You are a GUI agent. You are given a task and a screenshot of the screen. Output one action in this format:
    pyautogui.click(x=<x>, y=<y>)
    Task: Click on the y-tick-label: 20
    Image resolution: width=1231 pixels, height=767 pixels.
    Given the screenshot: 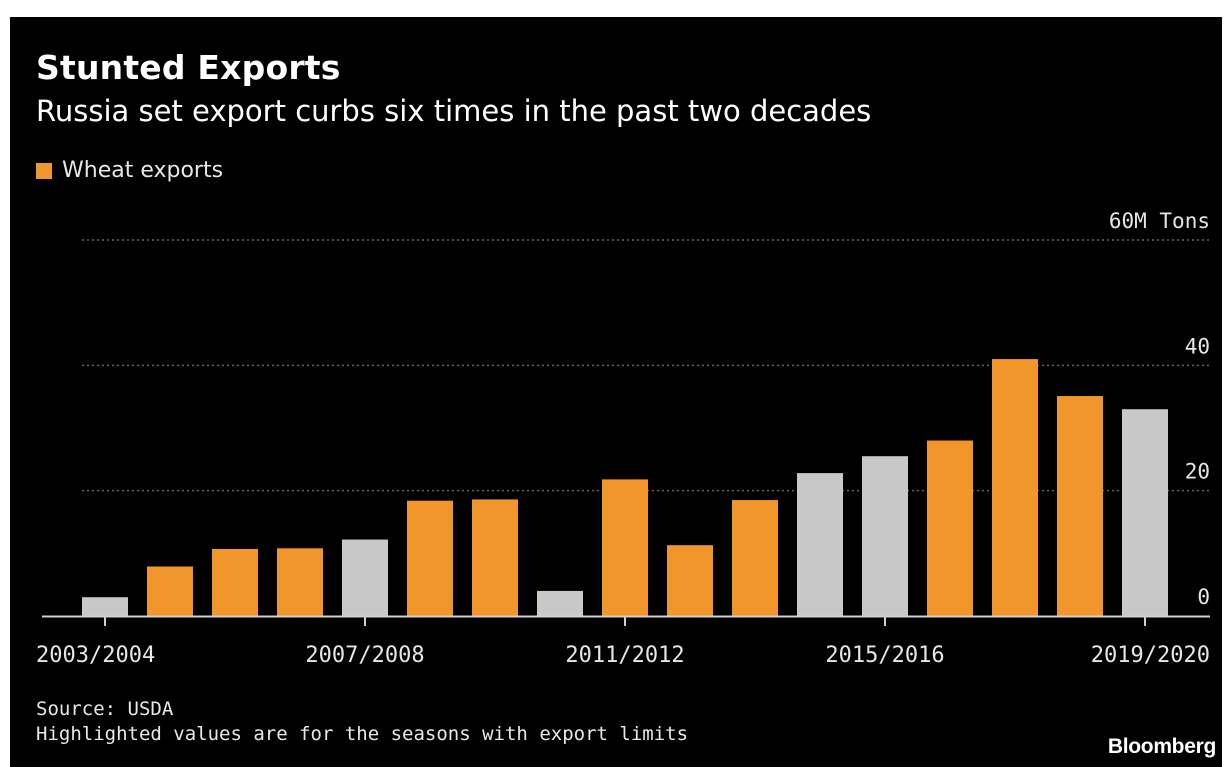 What is the action you would take?
    pyautogui.click(x=1197, y=472)
    